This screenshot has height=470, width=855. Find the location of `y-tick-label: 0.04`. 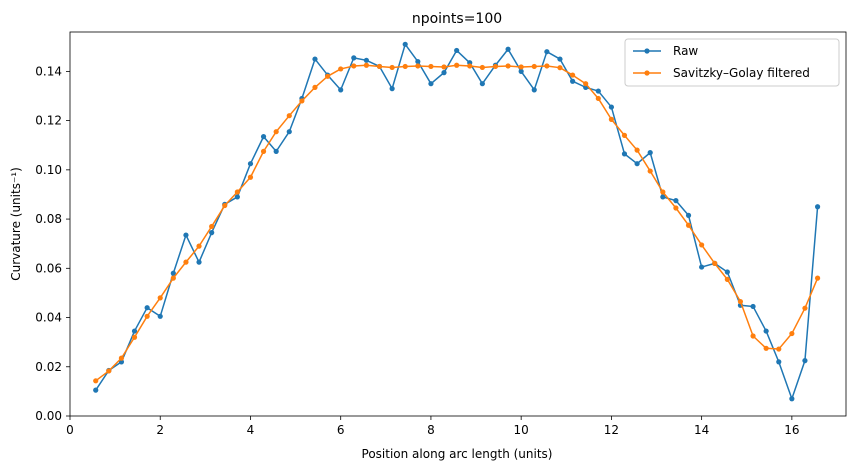

y-tick-label: 0.04 is located at coordinates (48, 318).